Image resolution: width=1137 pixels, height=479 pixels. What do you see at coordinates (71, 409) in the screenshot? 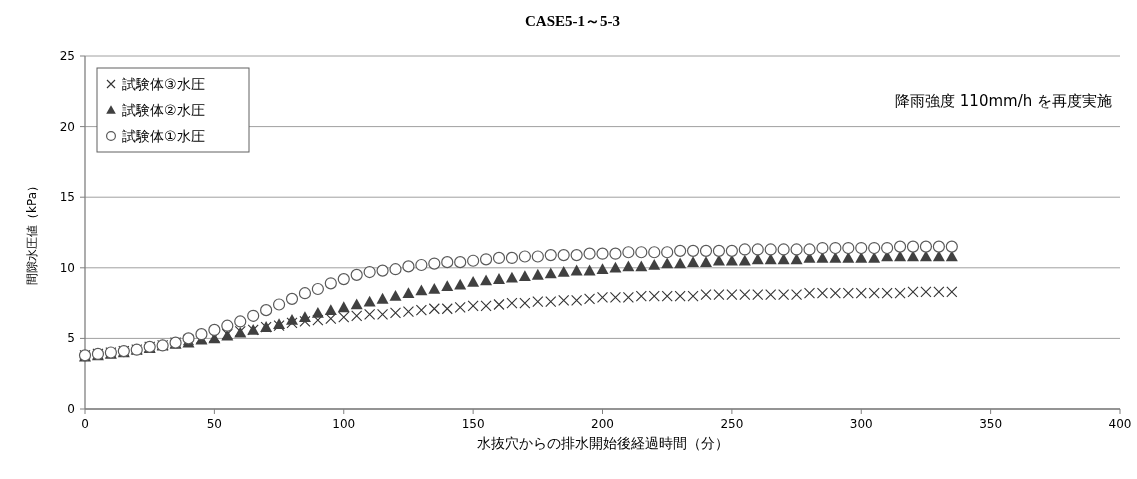
I see `y-tick-label: 0` at bounding box center [71, 409].